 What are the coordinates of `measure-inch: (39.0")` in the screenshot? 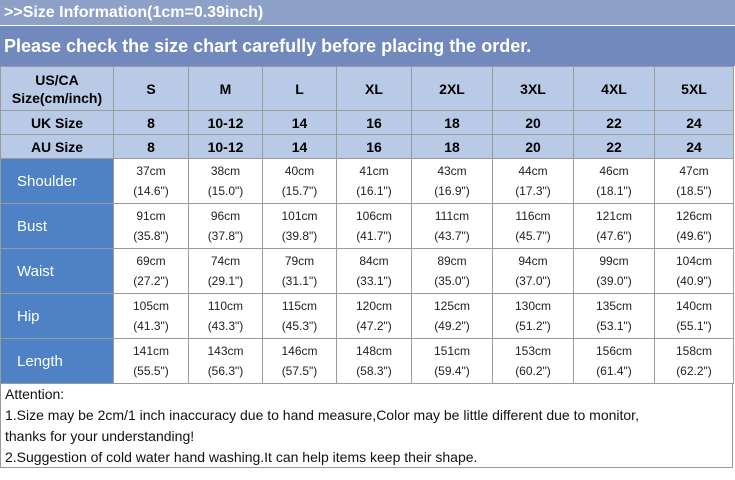 It's located at (614, 281).